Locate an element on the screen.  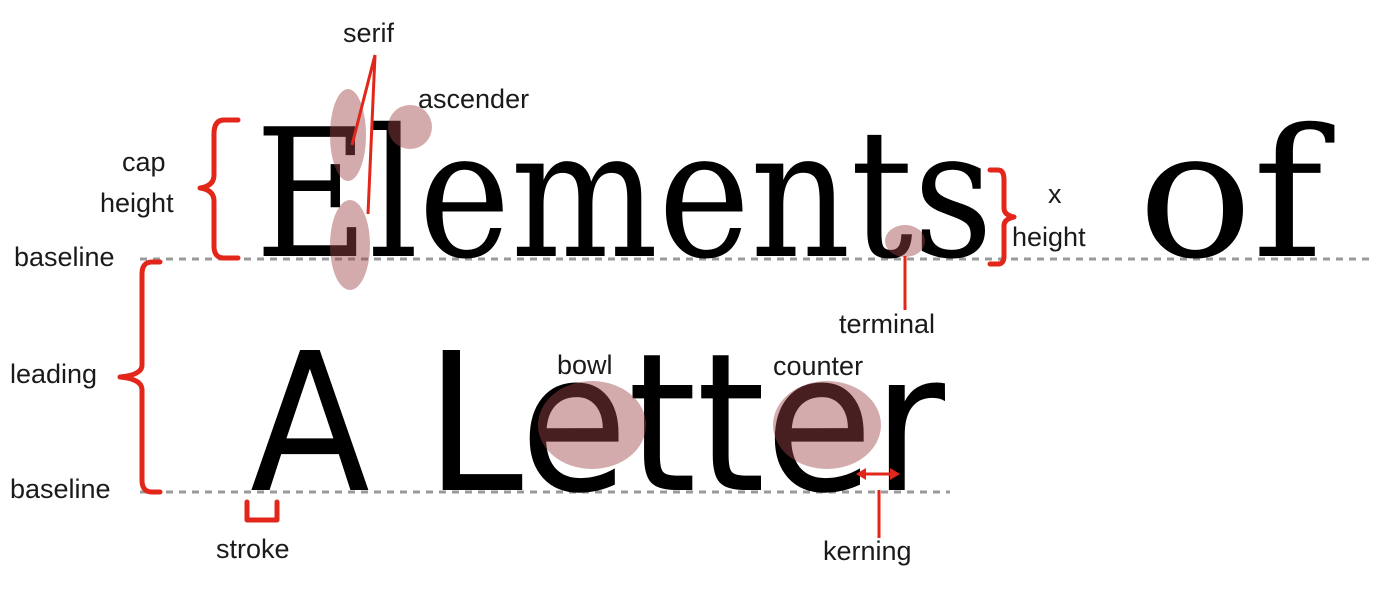
label-cap-height: height is located at coordinates (137, 203).